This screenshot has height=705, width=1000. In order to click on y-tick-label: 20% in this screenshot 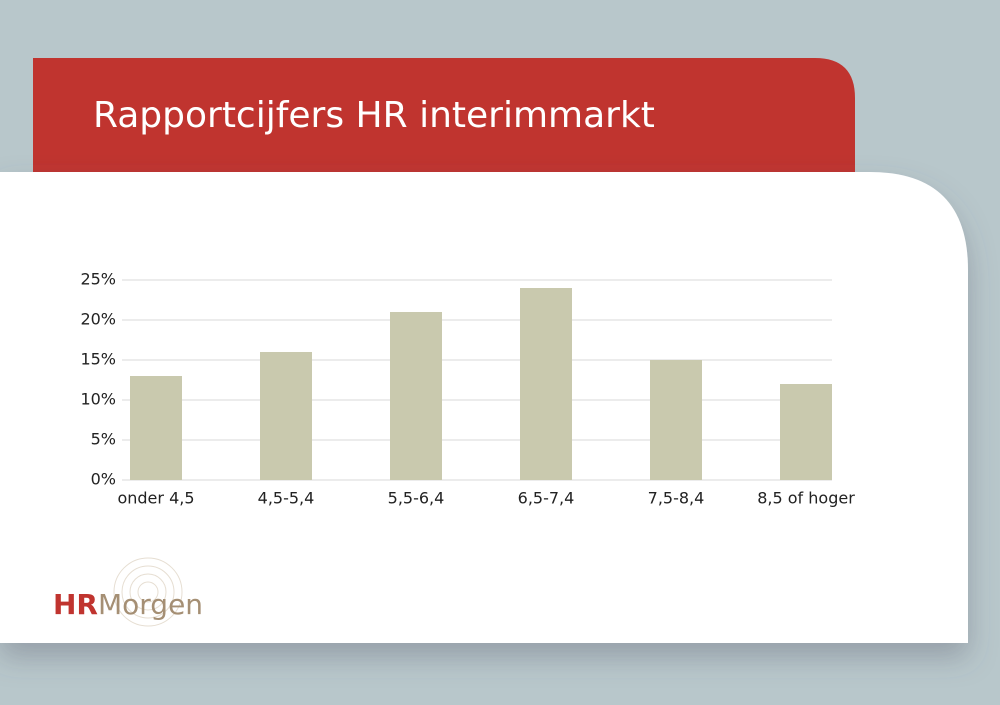, I will do `click(98, 319)`.